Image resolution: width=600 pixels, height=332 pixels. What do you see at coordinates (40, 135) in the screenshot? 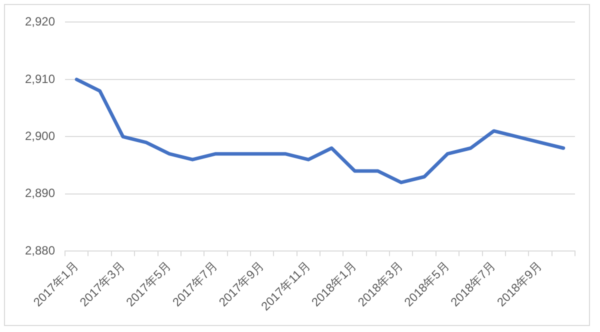
I see `y-tick-label: 2,900` at bounding box center [40, 135].